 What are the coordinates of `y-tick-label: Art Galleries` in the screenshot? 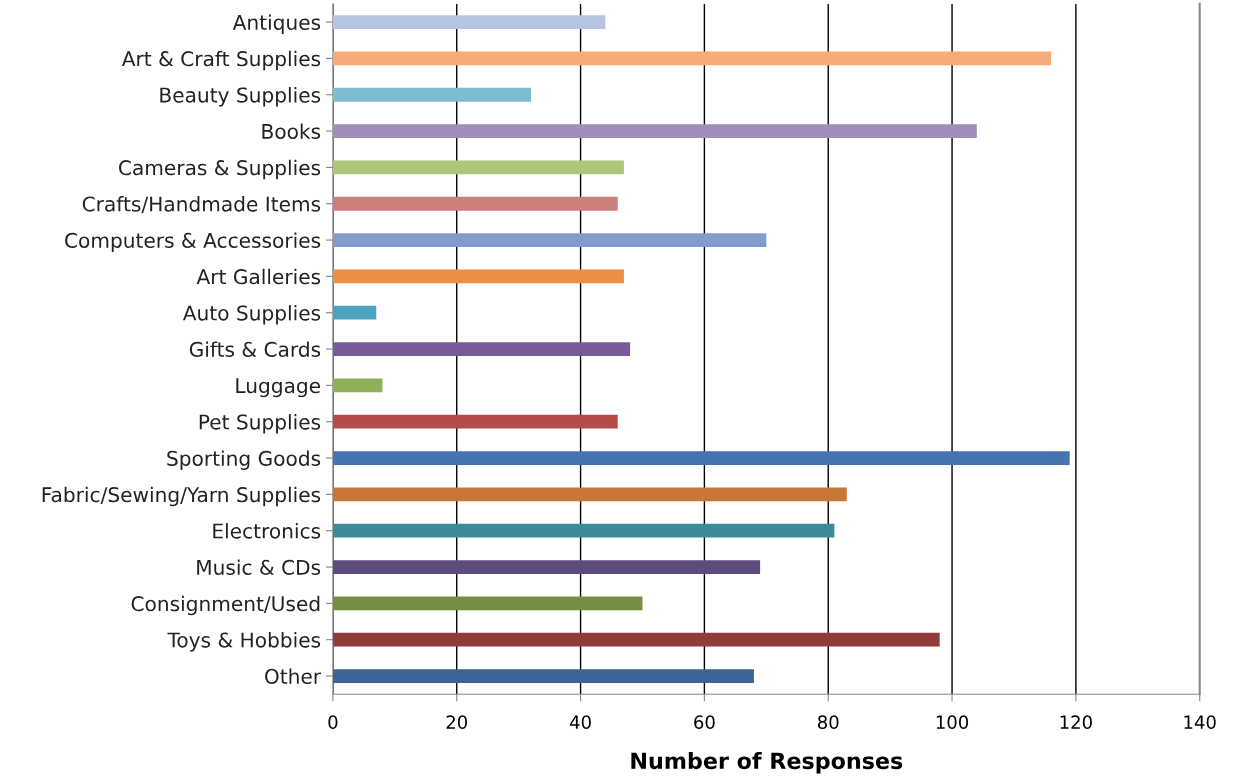 It's located at (258, 276).